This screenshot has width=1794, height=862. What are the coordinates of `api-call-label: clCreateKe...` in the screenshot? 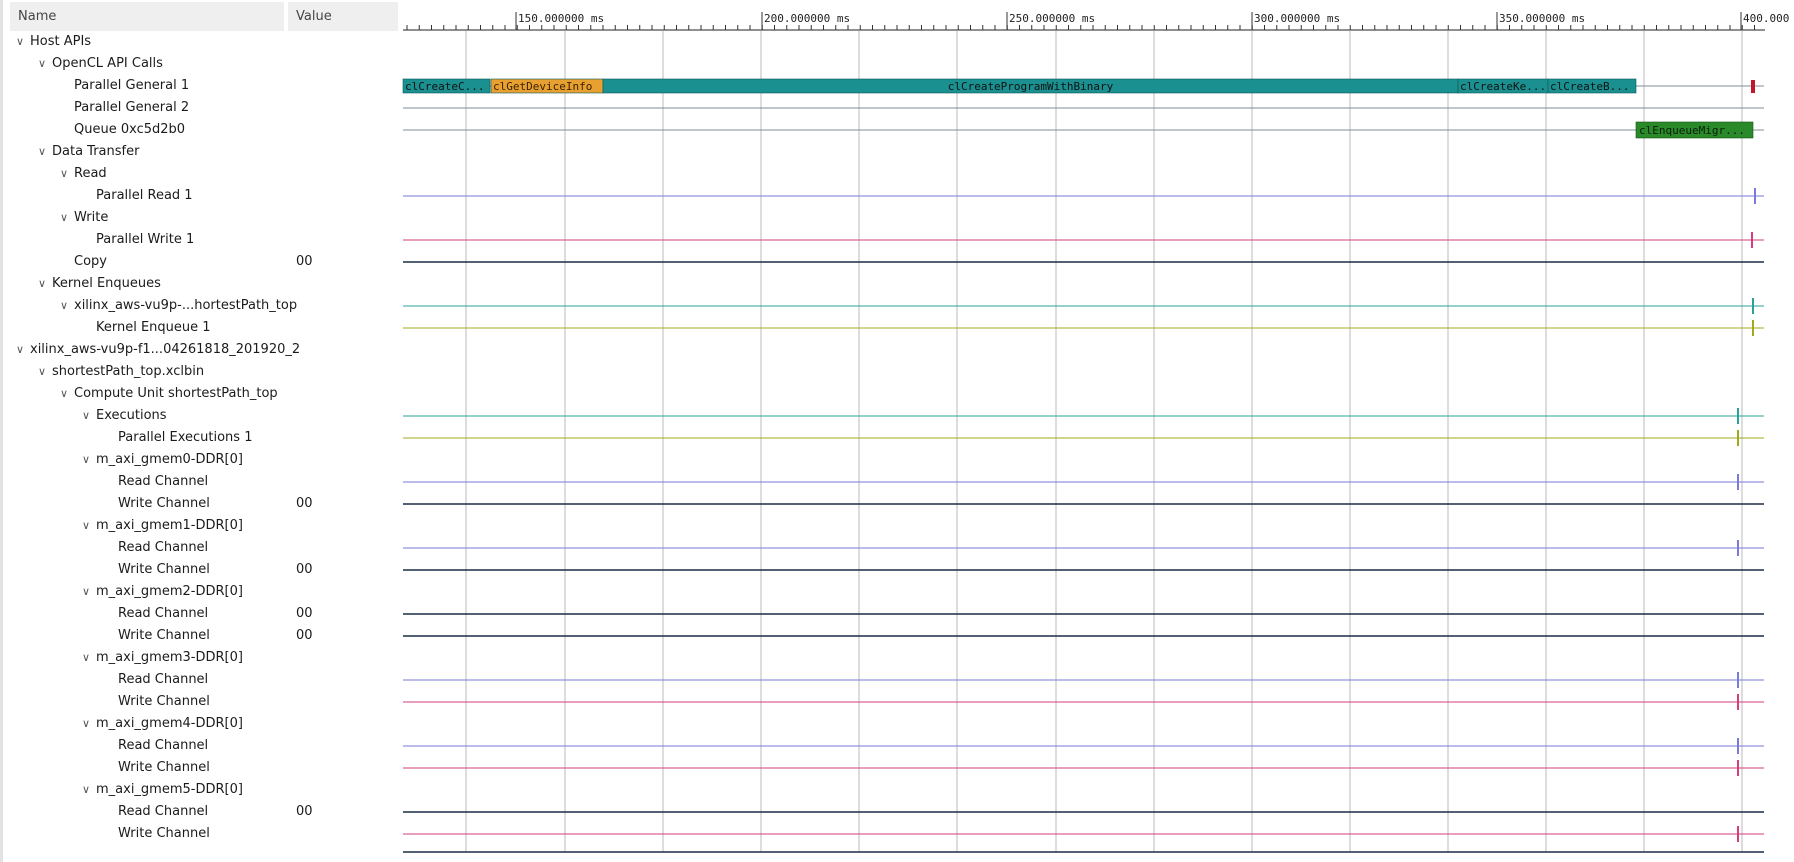 It's located at (1503, 86).